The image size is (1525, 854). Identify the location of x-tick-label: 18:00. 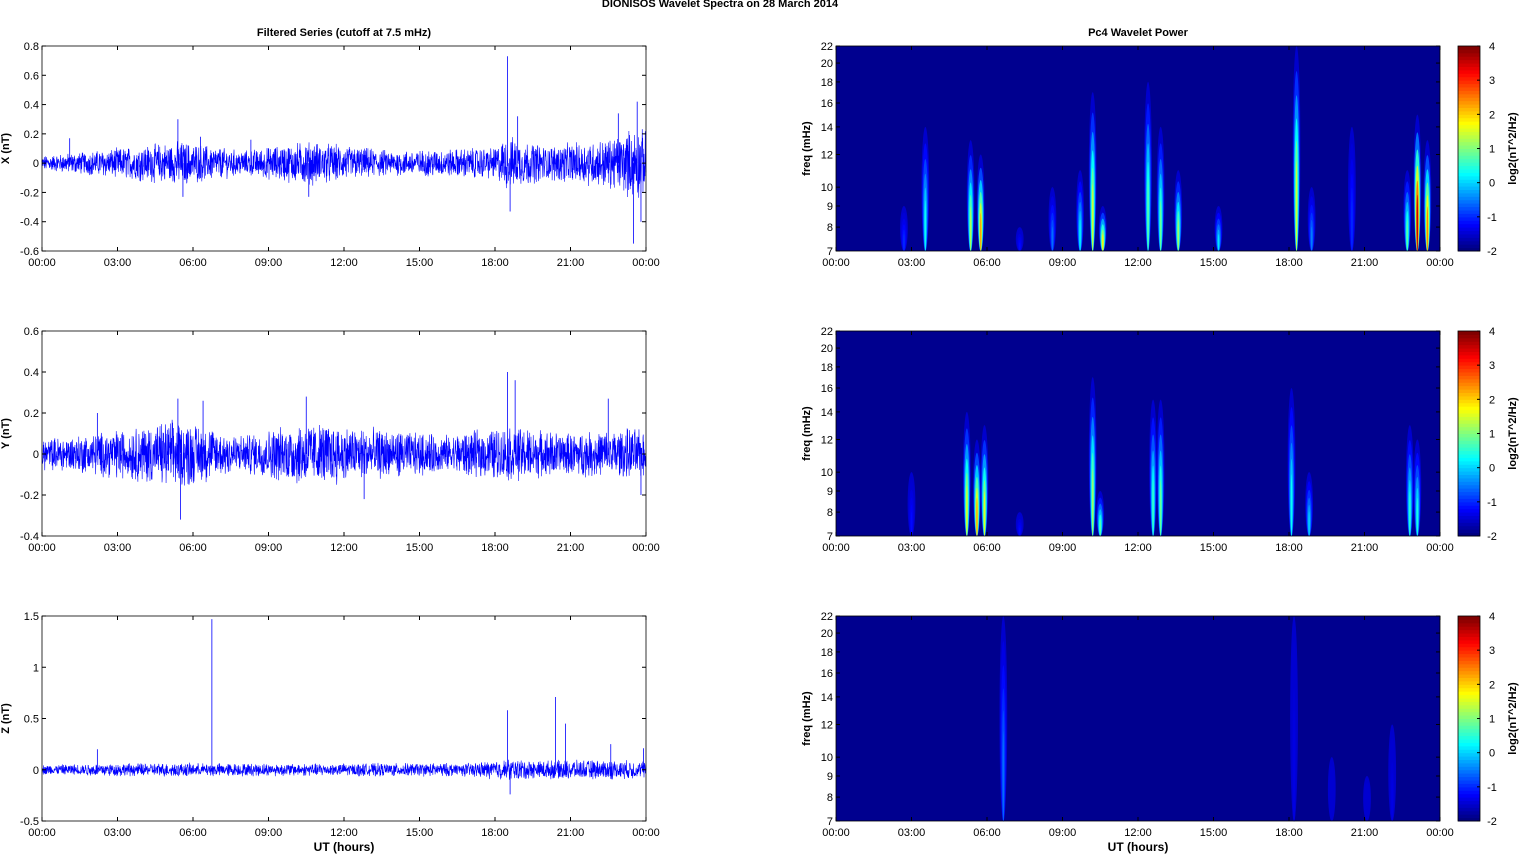
(495, 263).